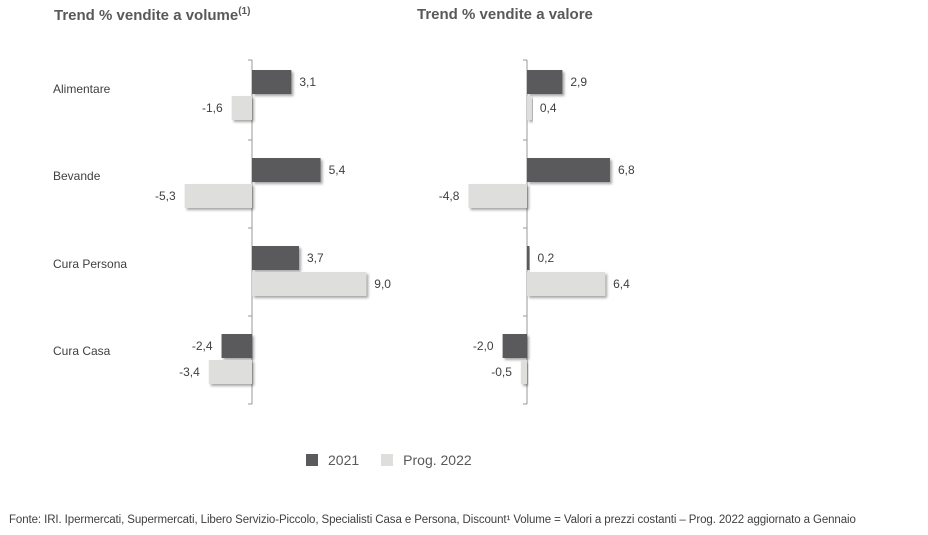 The height and width of the screenshot is (535, 928). I want to click on data-label-volume-bevande-2022: -5,3, so click(165, 196).